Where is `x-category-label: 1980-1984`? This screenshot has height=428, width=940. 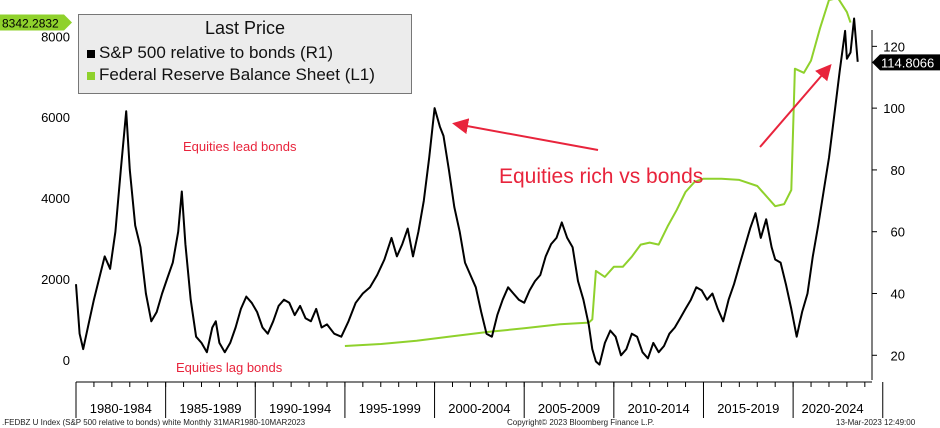
x-category-label: 1980-1984 is located at coordinates (121, 408).